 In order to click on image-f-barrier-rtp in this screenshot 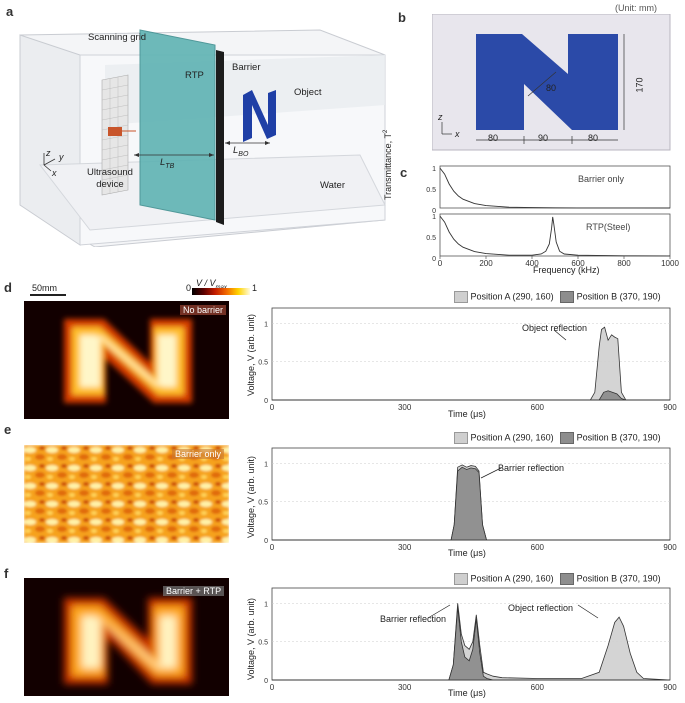, I will do `click(126, 637)`.